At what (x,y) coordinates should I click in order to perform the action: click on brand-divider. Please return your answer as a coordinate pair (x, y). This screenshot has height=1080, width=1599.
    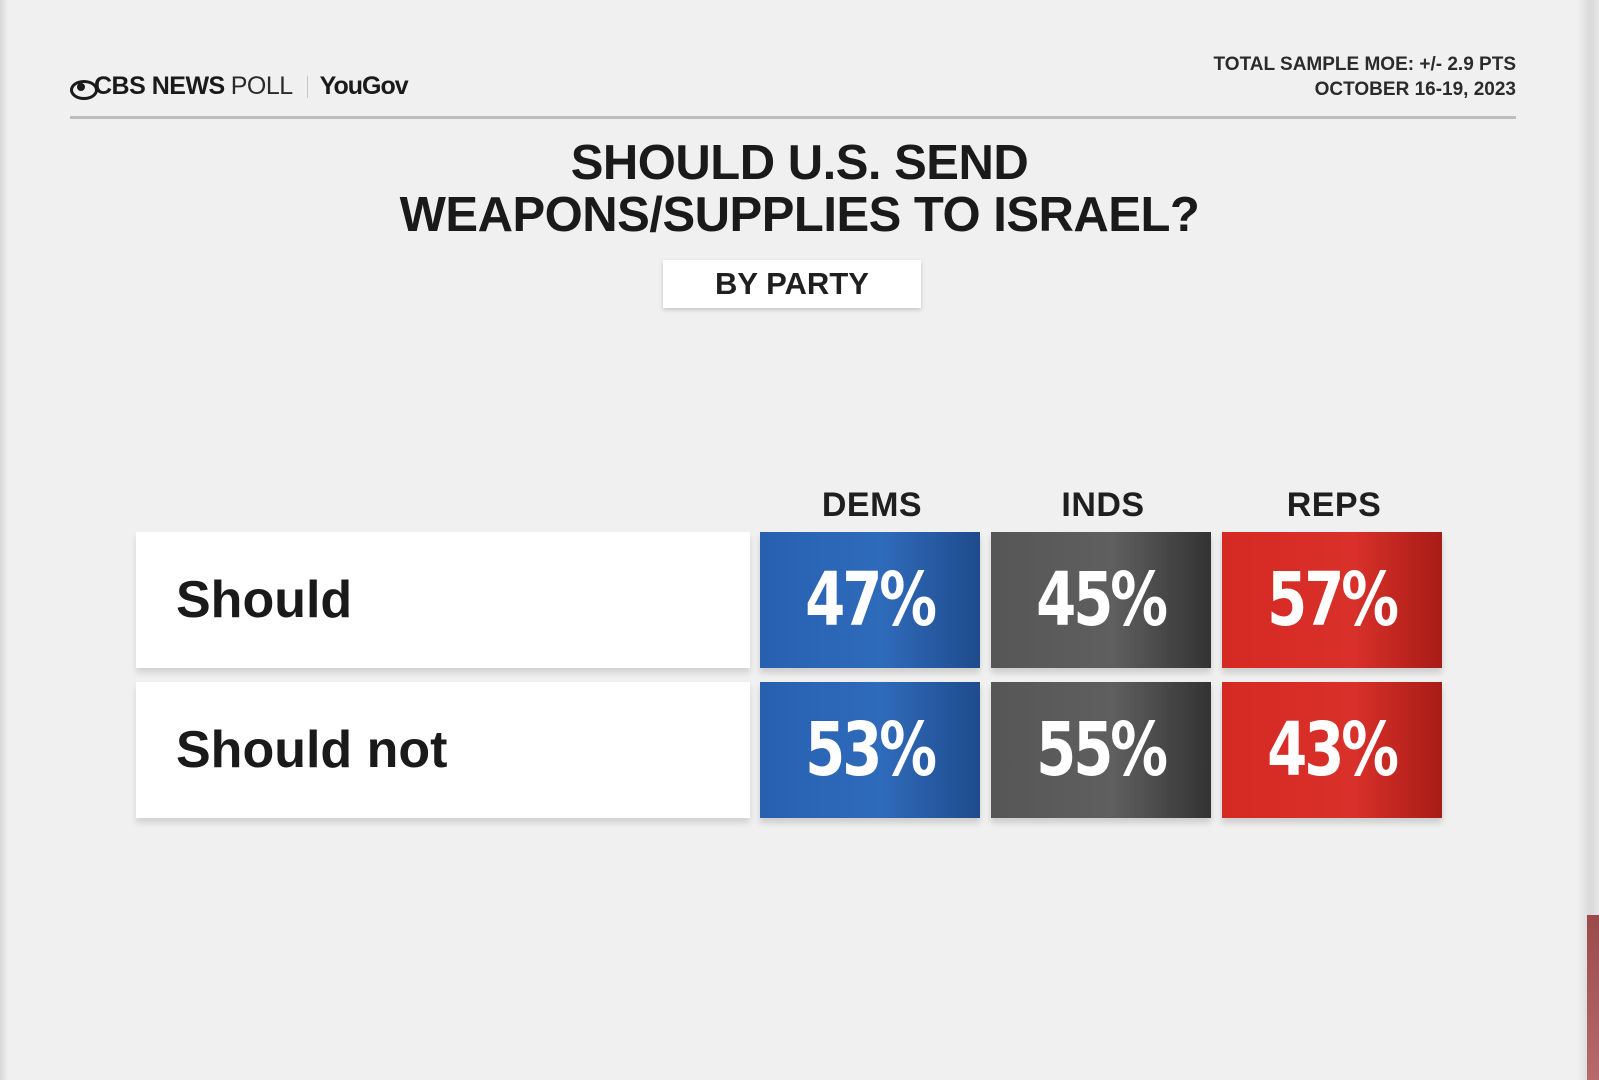
    Looking at the image, I should click on (307, 86).